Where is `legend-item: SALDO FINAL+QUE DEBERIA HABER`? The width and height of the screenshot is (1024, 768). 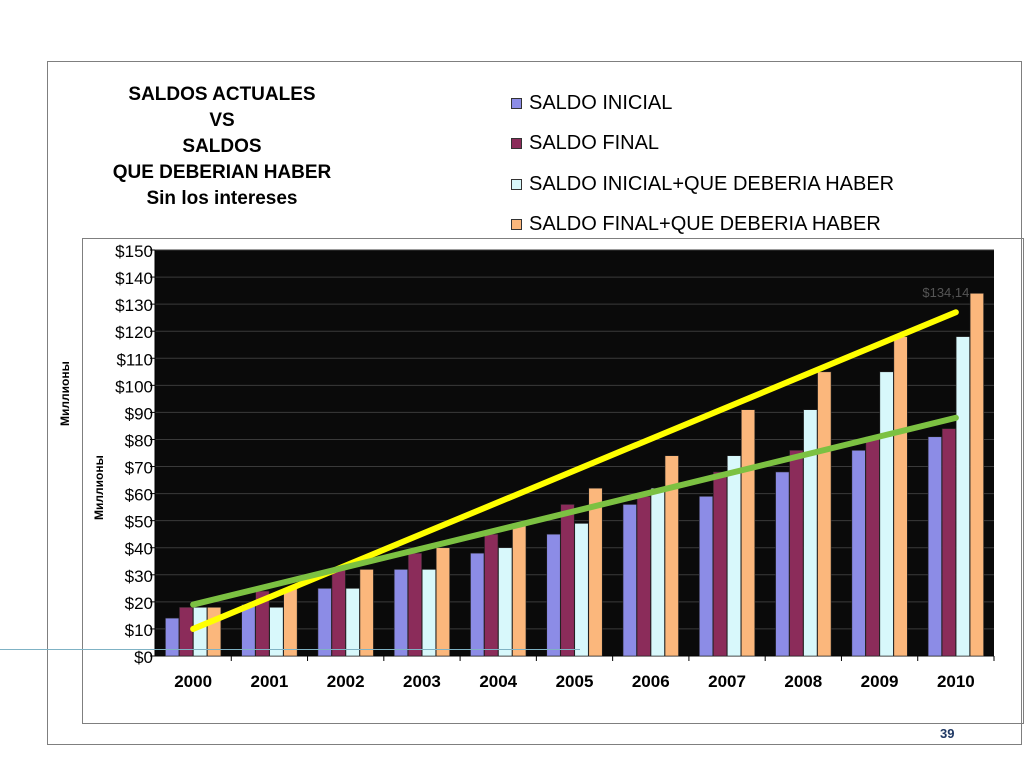
legend-item: SALDO FINAL+QUE DEBERIA HABER is located at coordinates (702, 225).